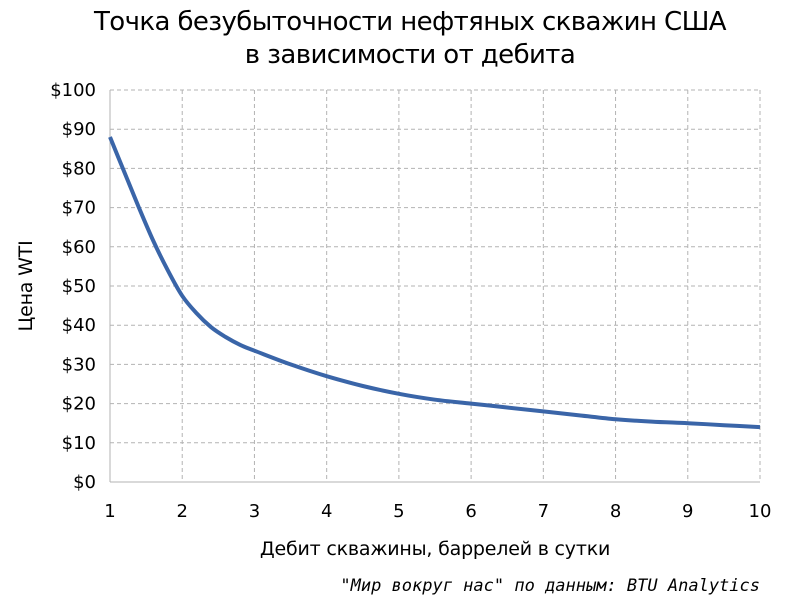 This screenshot has height=611, width=786. I want to click on y-tick-label: $20, so click(79, 404).